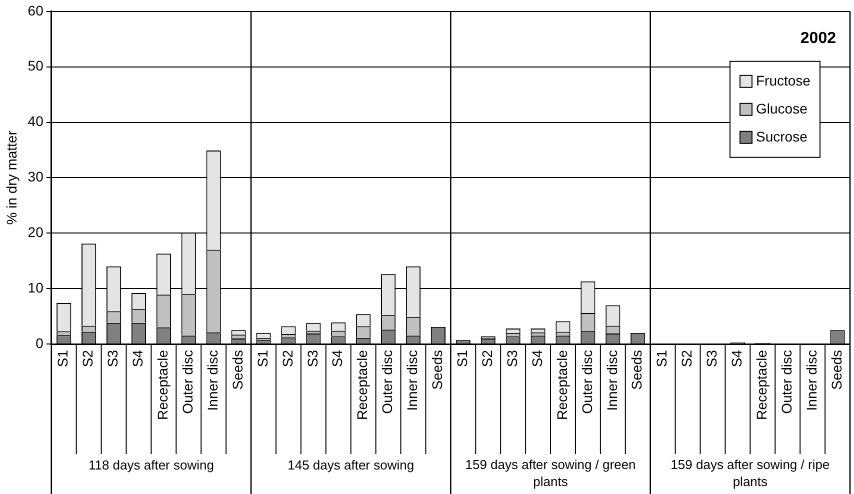 The width and height of the screenshot is (854, 494). Describe the element at coordinates (550, 473) in the screenshot. I see `text: 159 days after sowing / green plants` at that location.